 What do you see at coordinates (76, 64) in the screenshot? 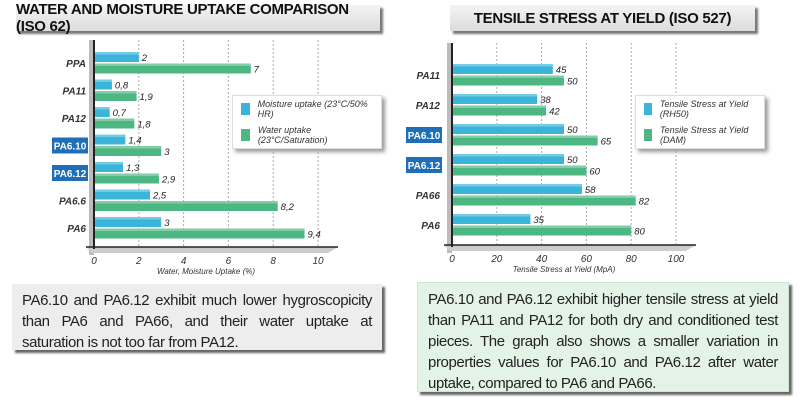
I see `category-label: PPA` at bounding box center [76, 64].